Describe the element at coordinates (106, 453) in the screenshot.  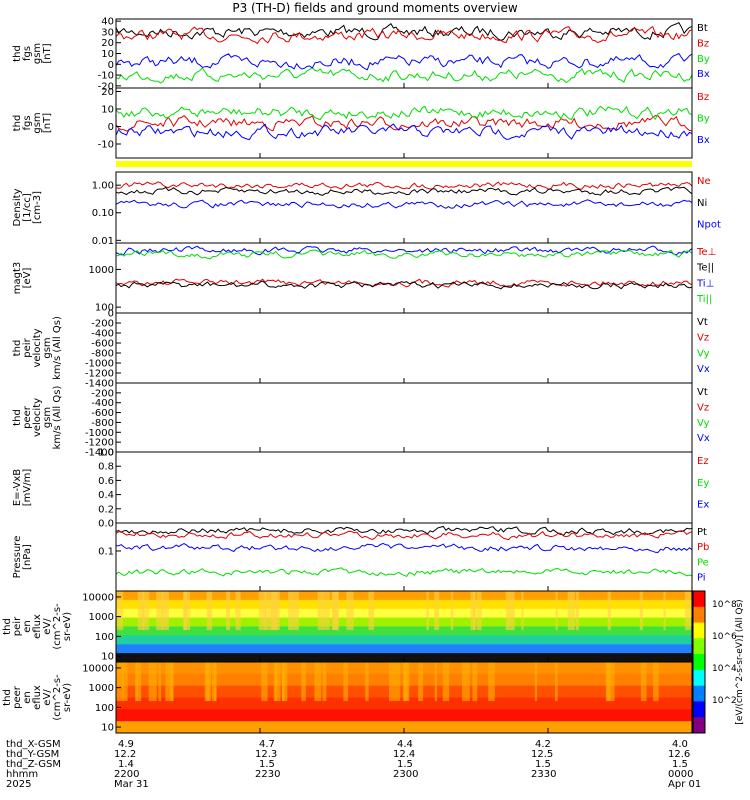
I see `y-tick-label: 1.0` at that location.